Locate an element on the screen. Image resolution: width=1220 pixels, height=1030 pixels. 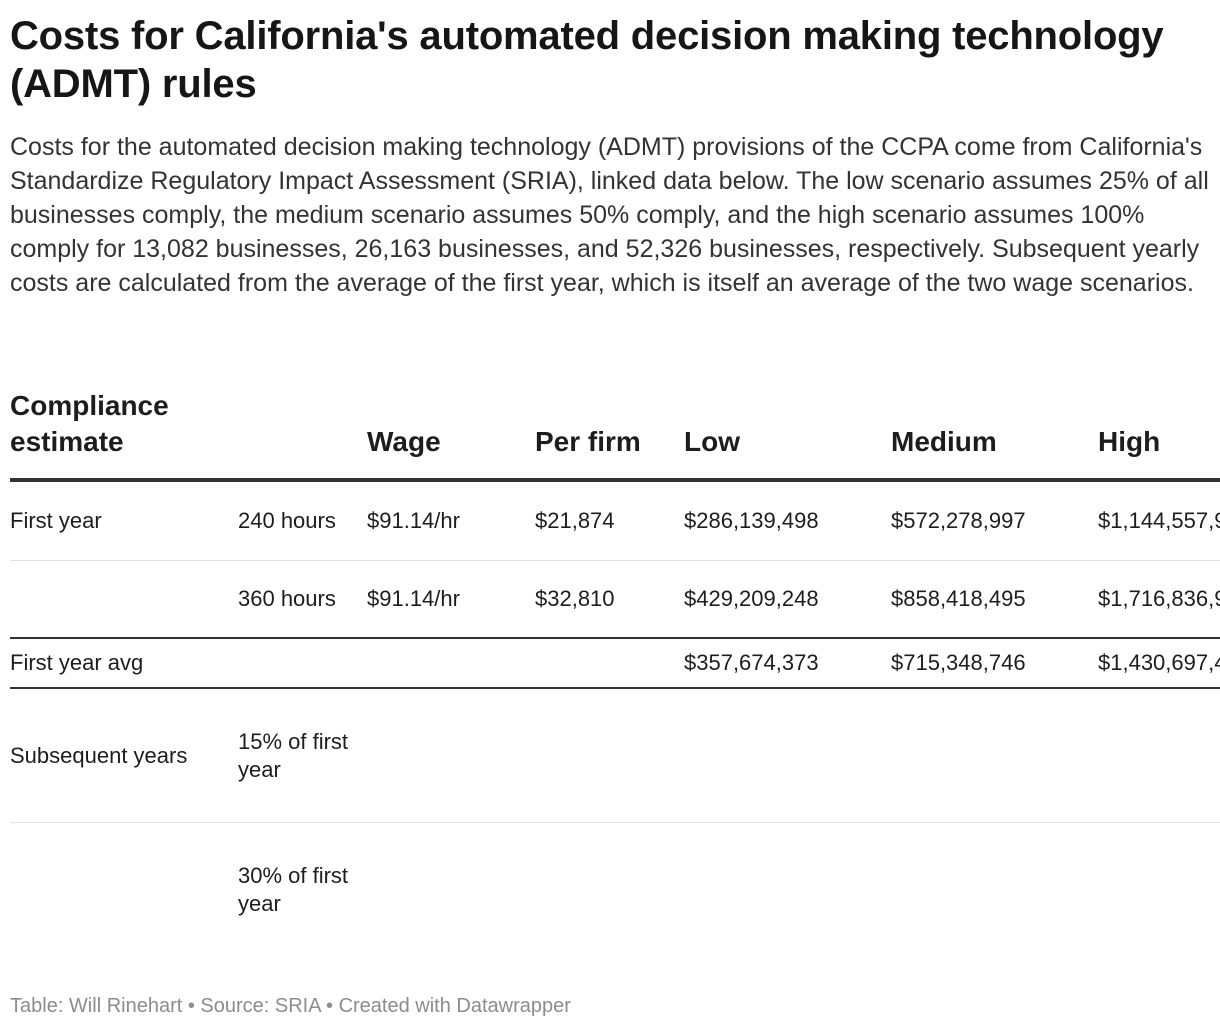
column-header: High is located at coordinates (1129, 441).